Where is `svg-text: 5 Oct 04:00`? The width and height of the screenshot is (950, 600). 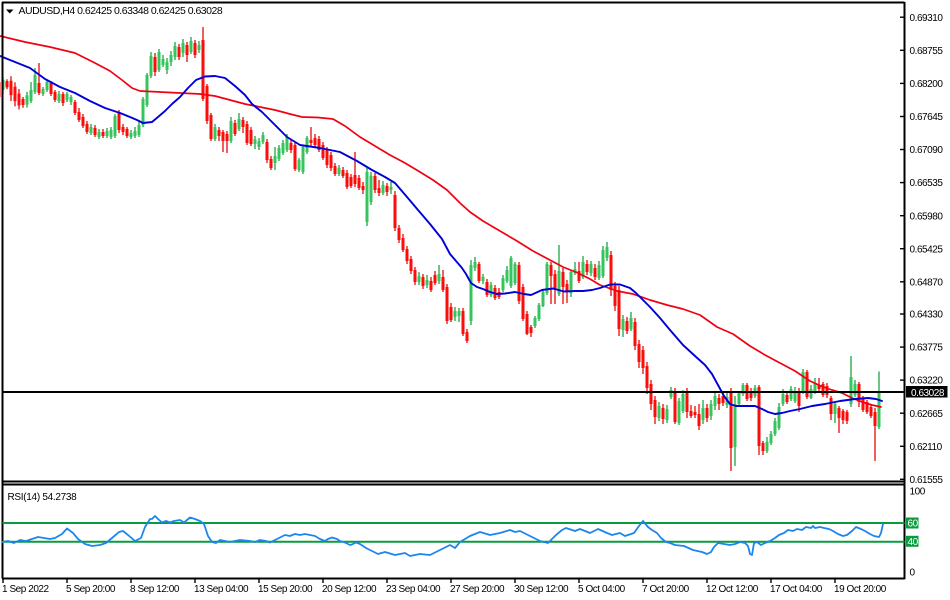
svg-text: 5 Oct 04:00 is located at coordinates (602, 589).